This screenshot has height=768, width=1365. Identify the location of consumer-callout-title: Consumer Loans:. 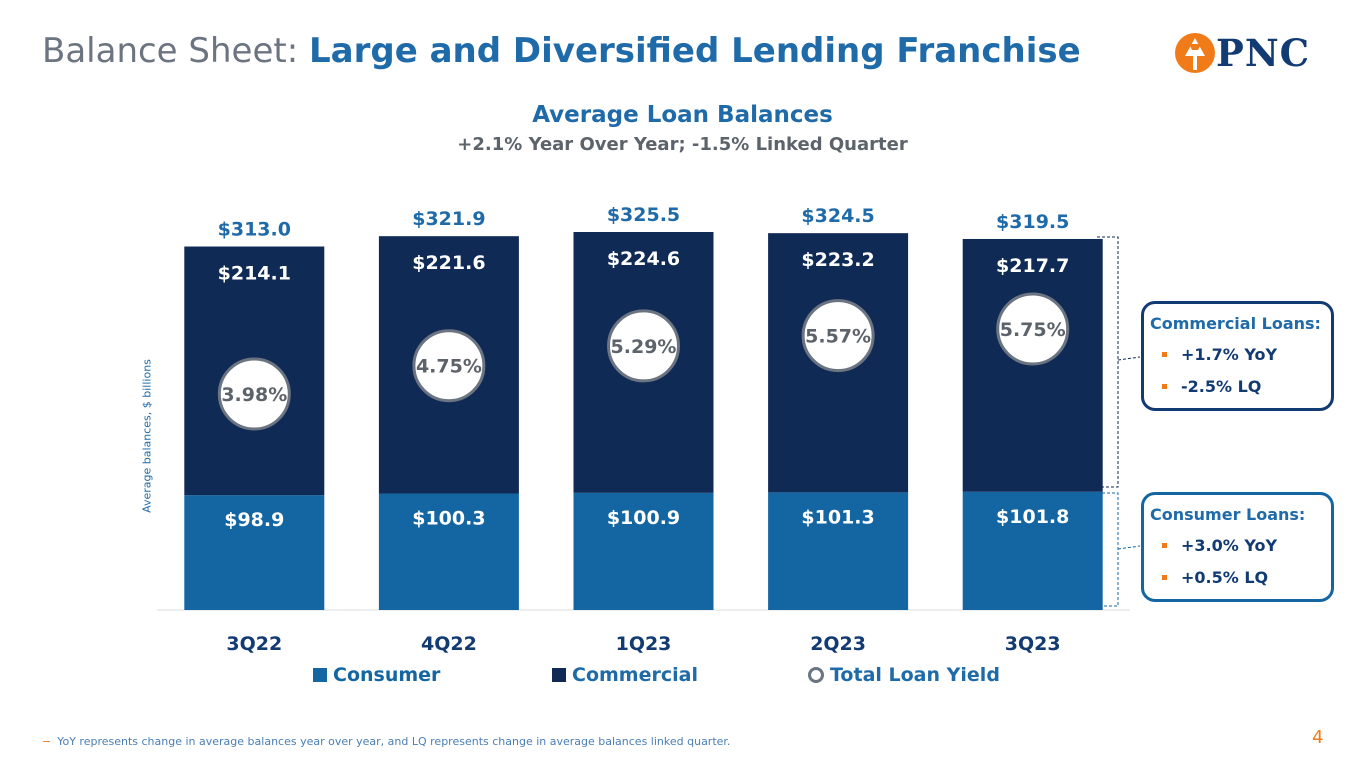
(1228, 514).